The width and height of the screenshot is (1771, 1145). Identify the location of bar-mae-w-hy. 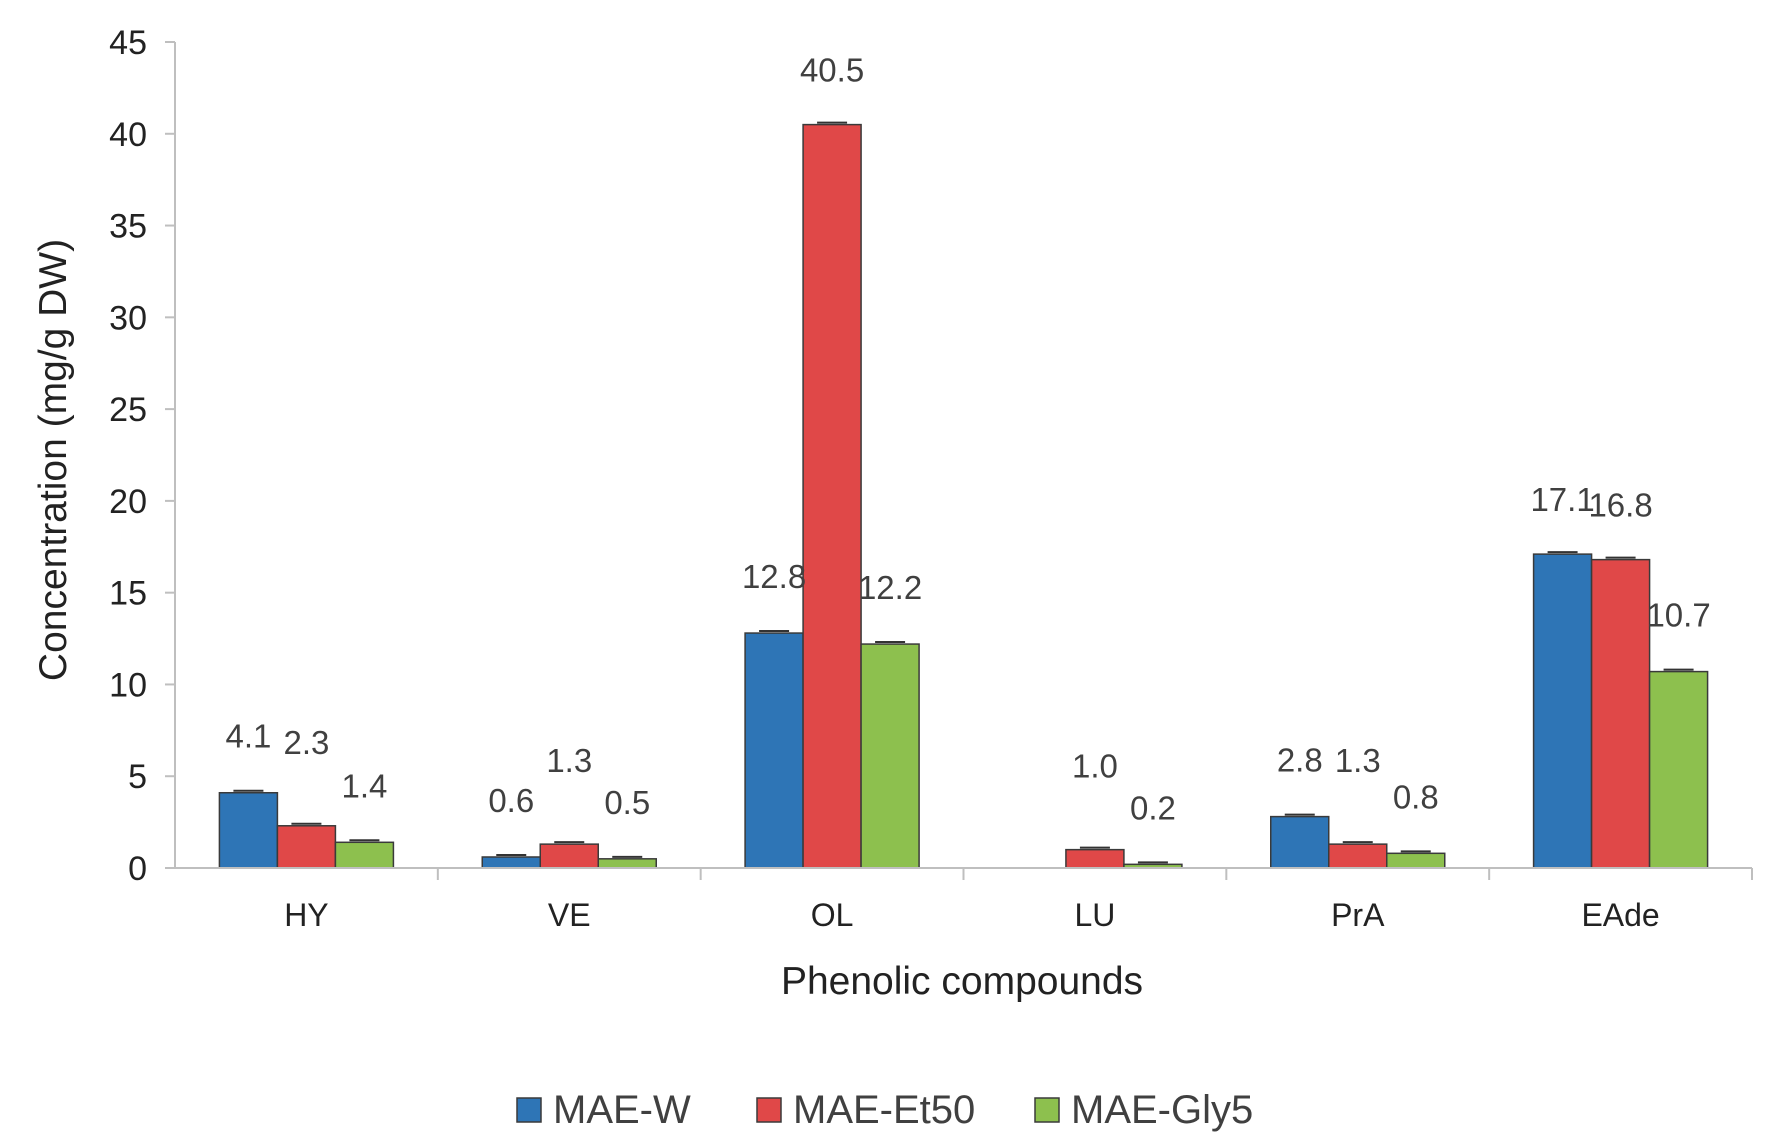
(248, 830).